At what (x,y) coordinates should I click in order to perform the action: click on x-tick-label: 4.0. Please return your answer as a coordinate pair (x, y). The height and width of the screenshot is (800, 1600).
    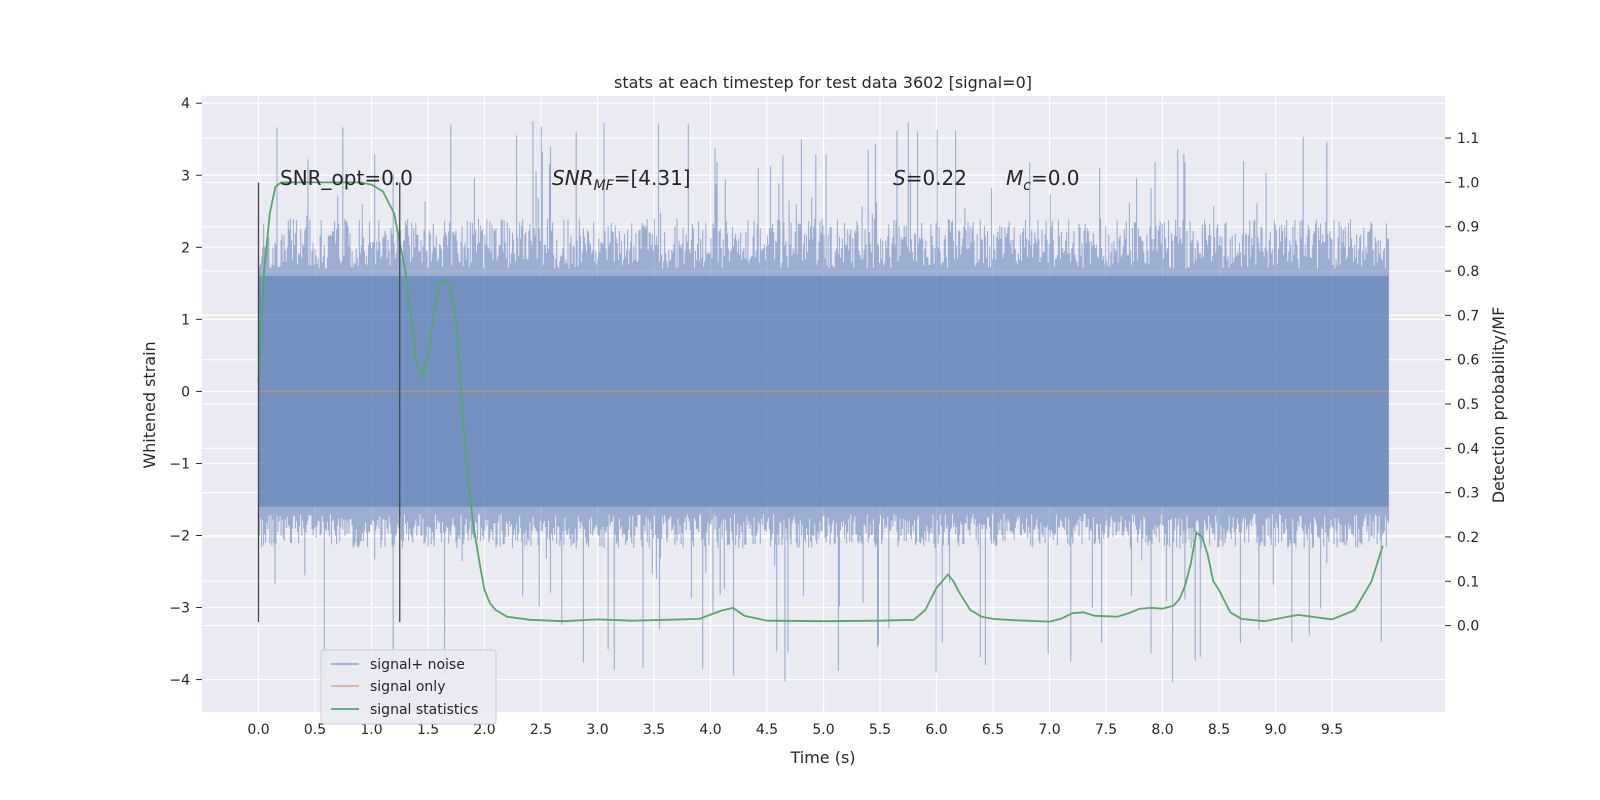
    Looking at the image, I should click on (710, 730).